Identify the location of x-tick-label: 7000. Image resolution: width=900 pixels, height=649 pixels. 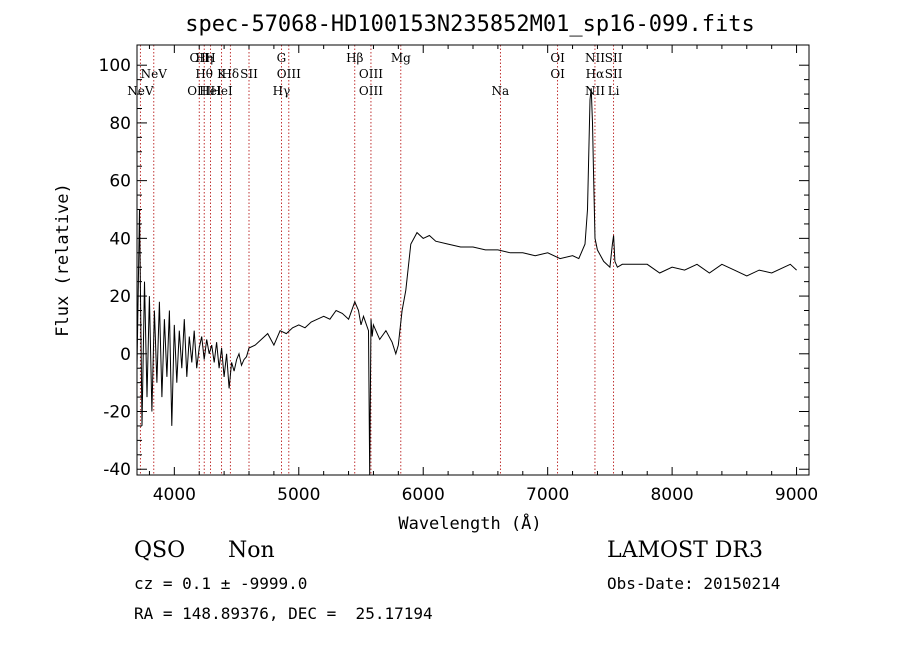
(547, 495).